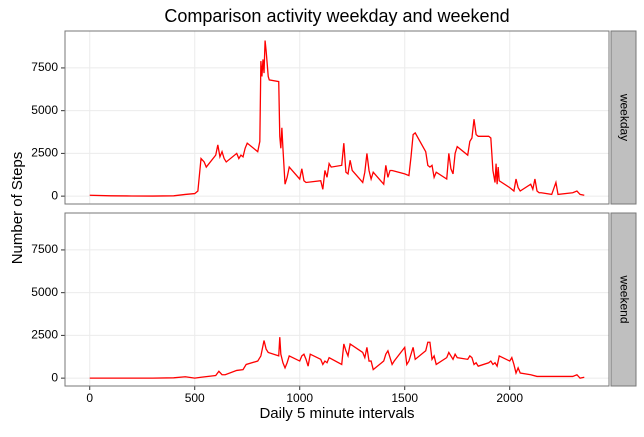  What do you see at coordinates (404, 398) in the screenshot?
I see `x-tick-label: 1500` at bounding box center [404, 398].